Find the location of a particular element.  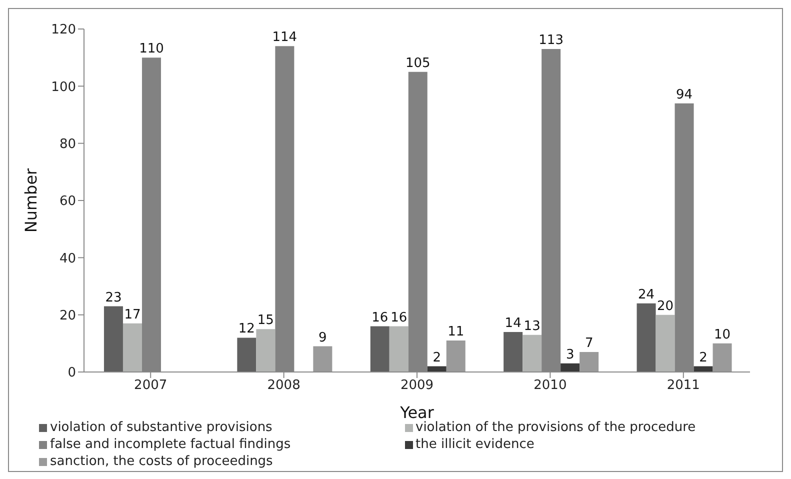

data-label: 94 is located at coordinates (684, 94).